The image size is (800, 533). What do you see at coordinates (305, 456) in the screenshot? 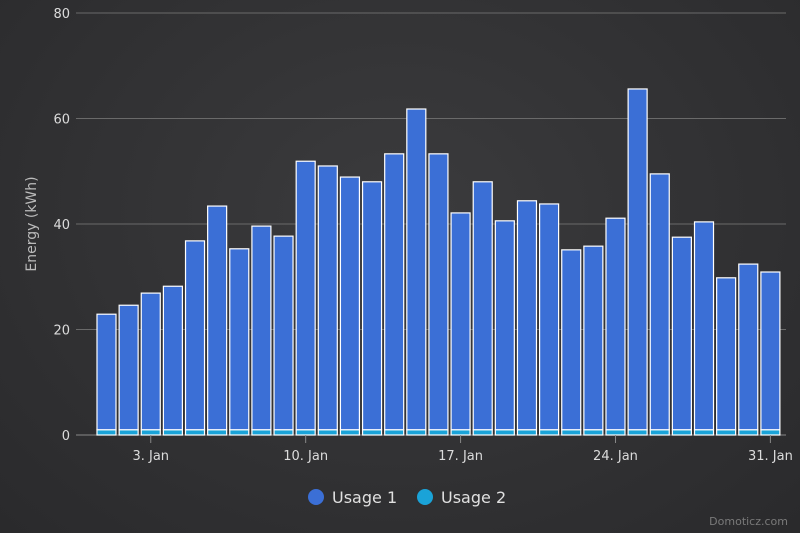
I see `x-tick-label: 10. Jan` at bounding box center [305, 456].